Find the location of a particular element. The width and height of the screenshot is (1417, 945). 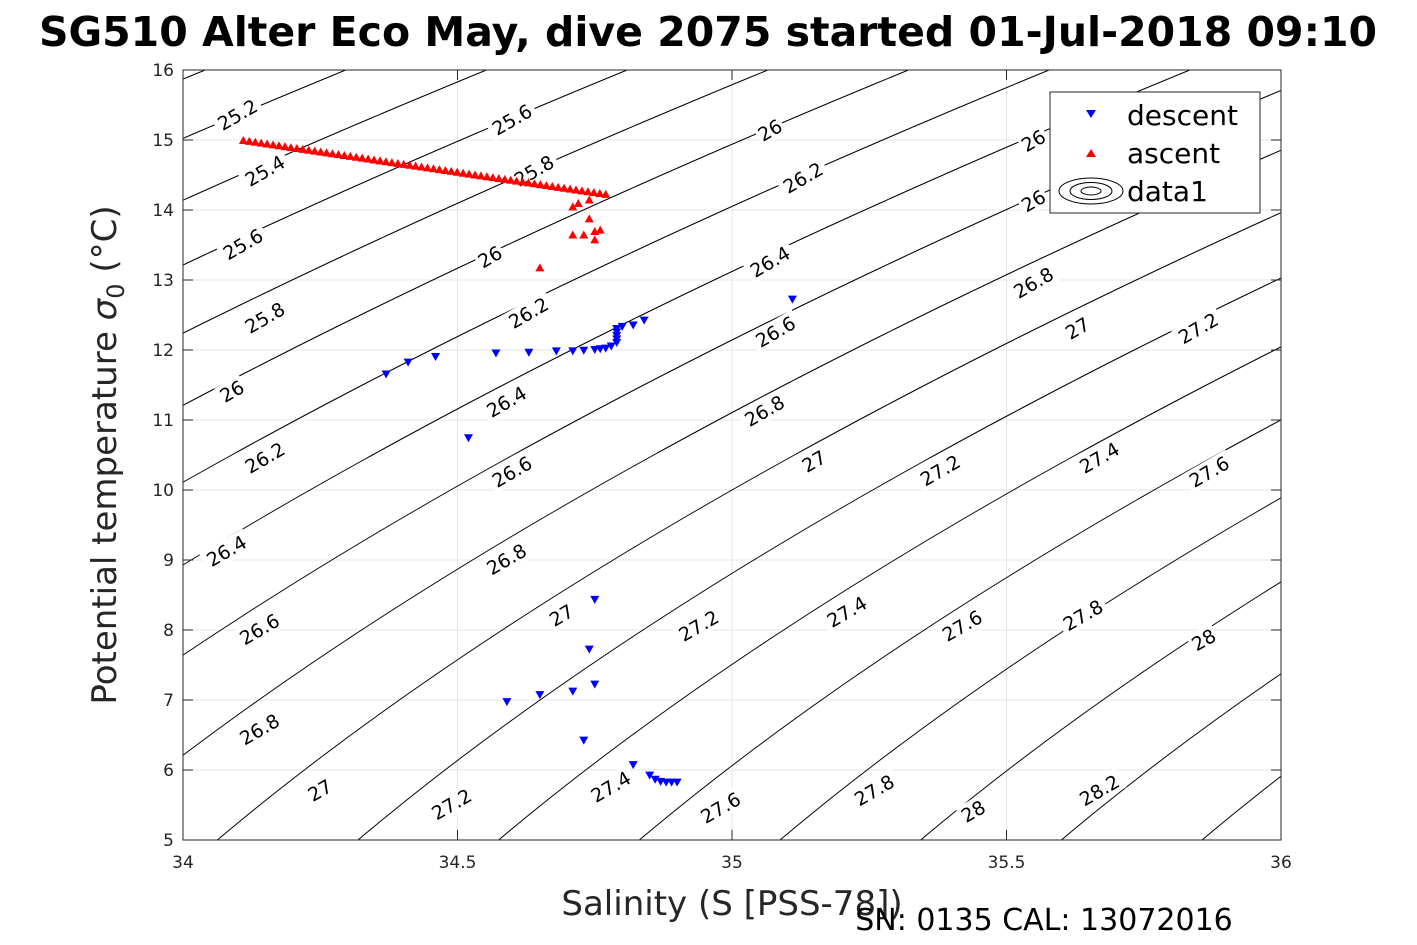

y-tick-label: 16 is located at coordinates (163, 71).